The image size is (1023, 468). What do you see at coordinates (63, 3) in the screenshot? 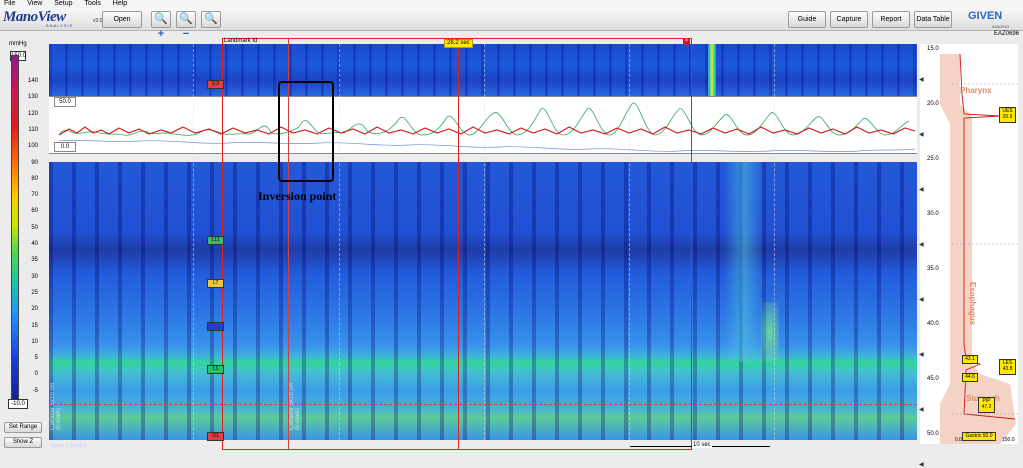
I see `menu-setup: Setup` at bounding box center [63, 3].